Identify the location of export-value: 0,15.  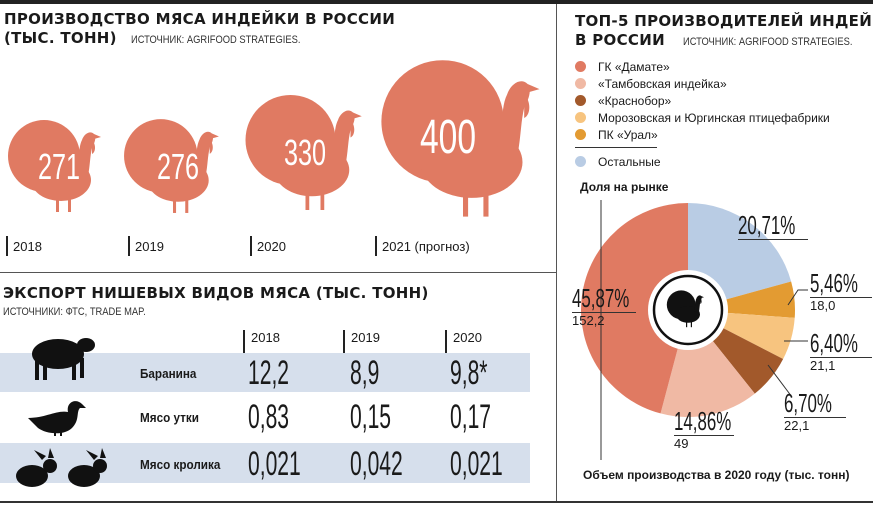
(371, 417).